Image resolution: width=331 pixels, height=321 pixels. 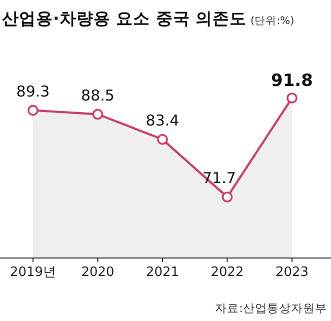 I want to click on data-label: 83.4, so click(x=163, y=120).